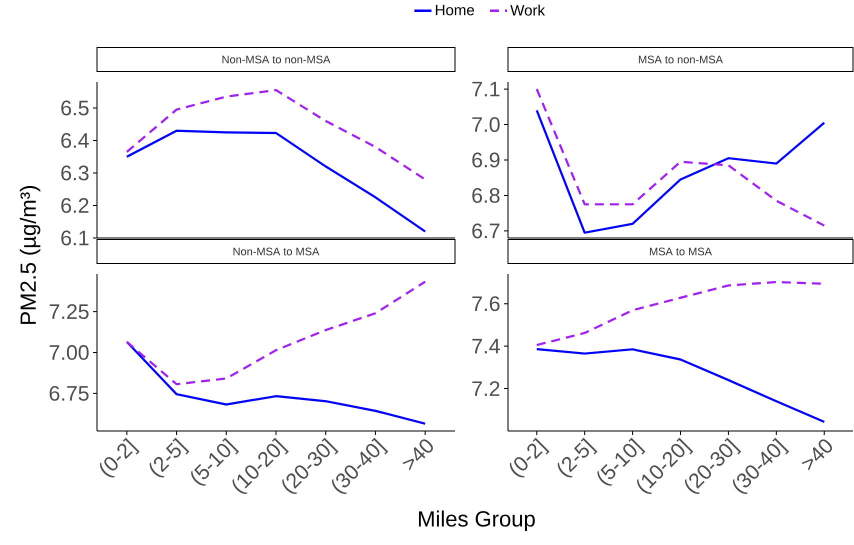 The image size is (854, 545). I want to click on y-tick-label: 6.4, so click(75, 140).